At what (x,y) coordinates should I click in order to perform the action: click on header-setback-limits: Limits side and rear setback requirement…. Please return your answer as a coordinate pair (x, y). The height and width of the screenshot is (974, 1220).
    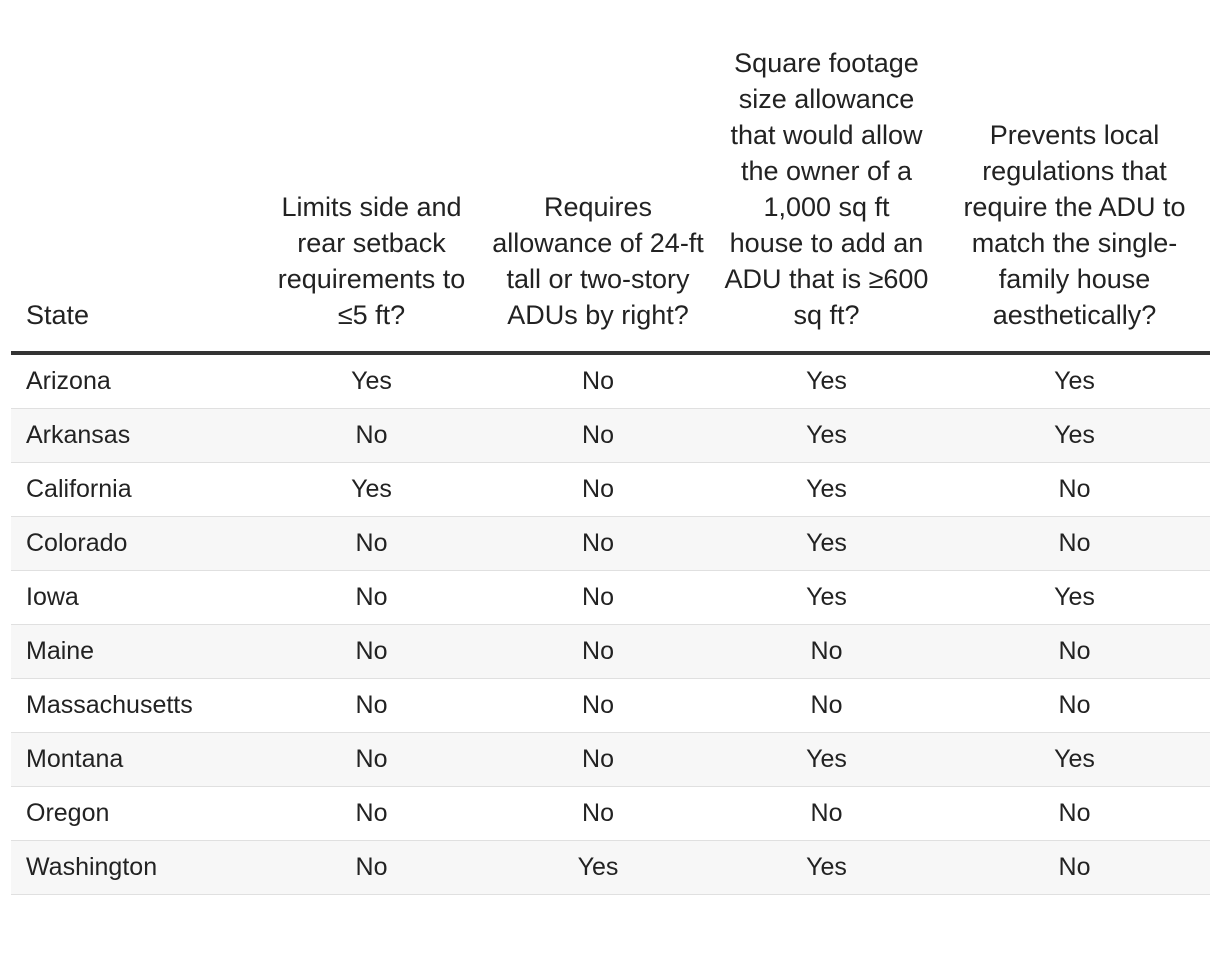
    Looking at the image, I should click on (371, 200).